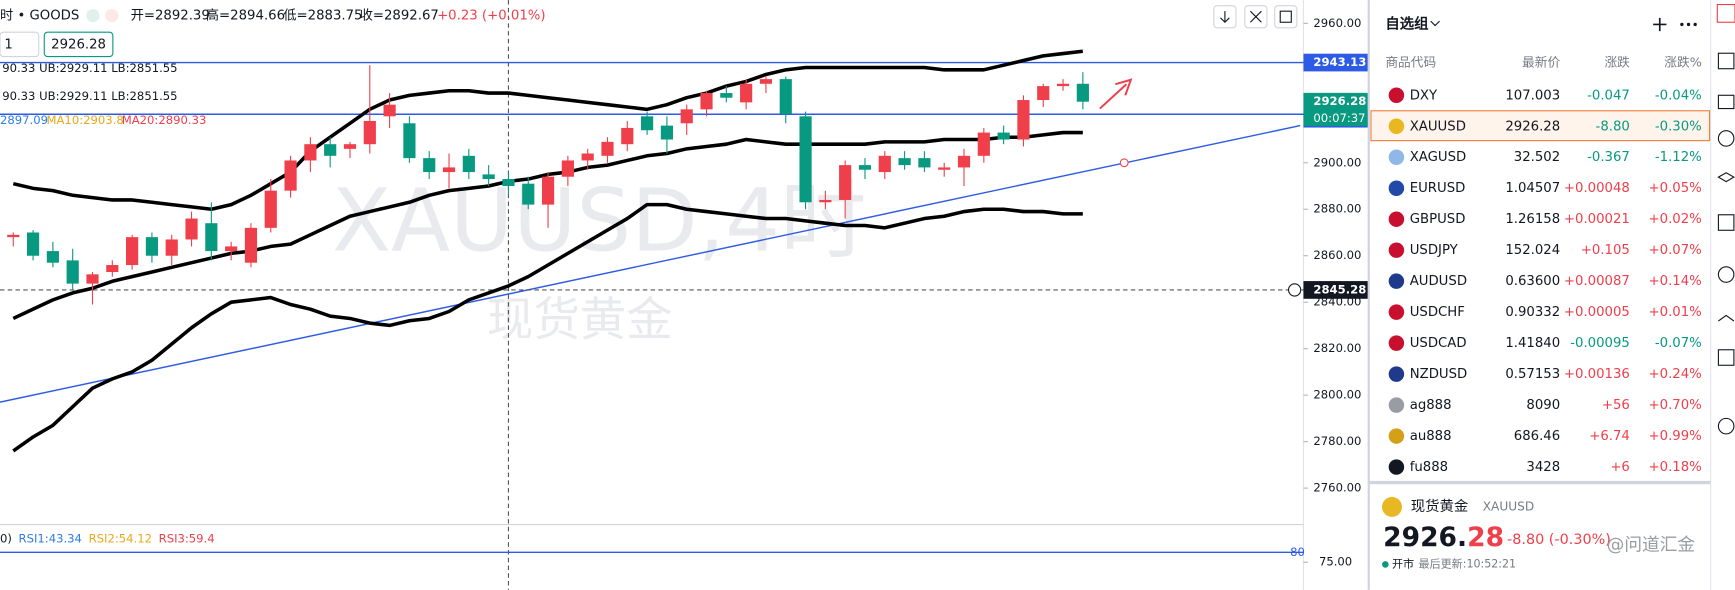 This screenshot has height=590, width=1735. I want to click on icon, so click(1225, 17).